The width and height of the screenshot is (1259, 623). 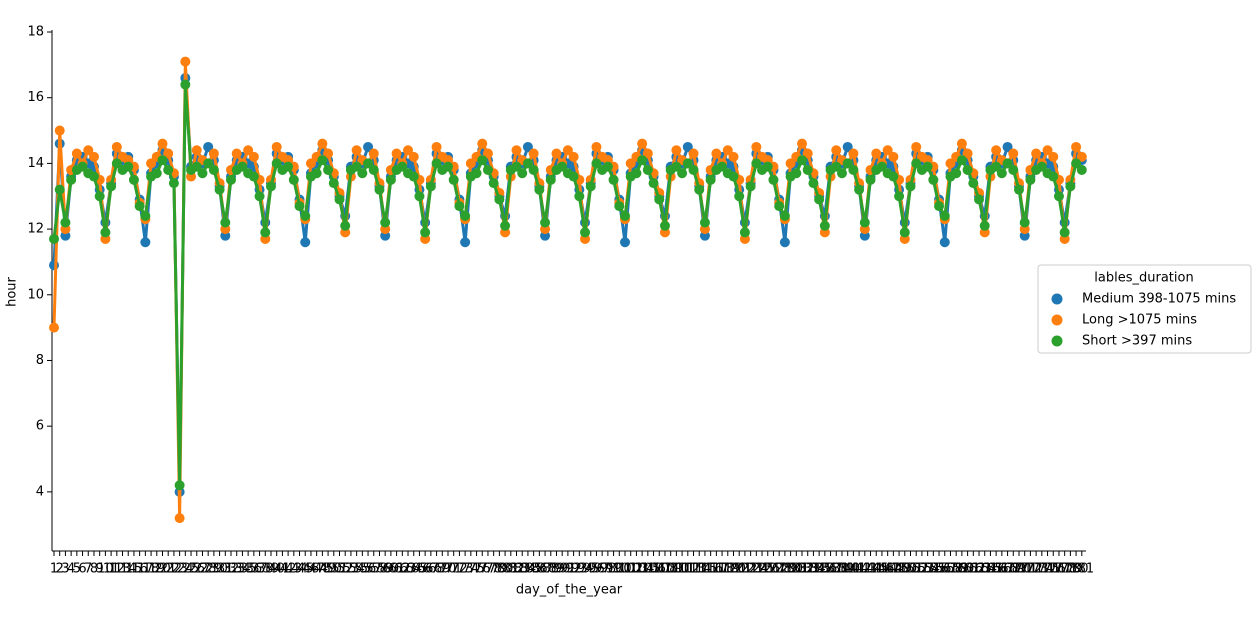 I want to click on x-tick-label: 102, so click(x=630, y=569).